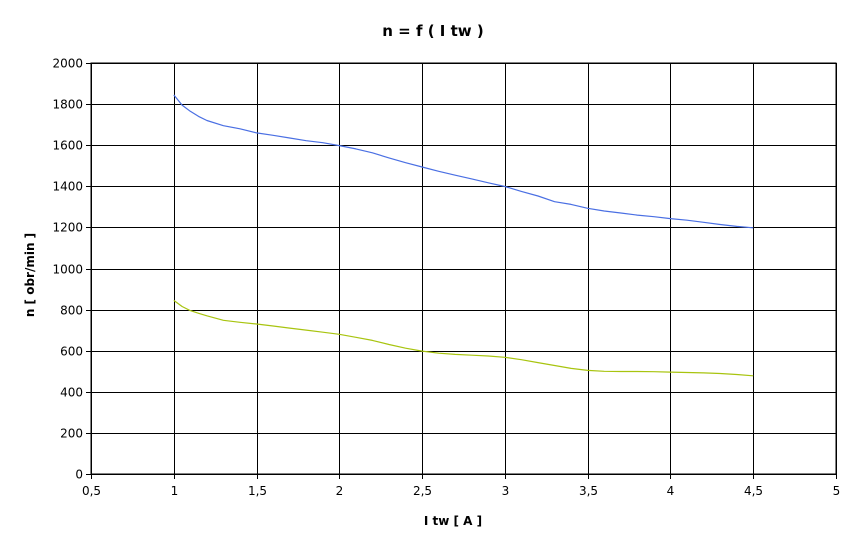 This screenshot has width=866, height=552. What do you see at coordinates (91, 491) in the screenshot?
I see `x-tick-label: 0,5` at bounding box center [91, 491].